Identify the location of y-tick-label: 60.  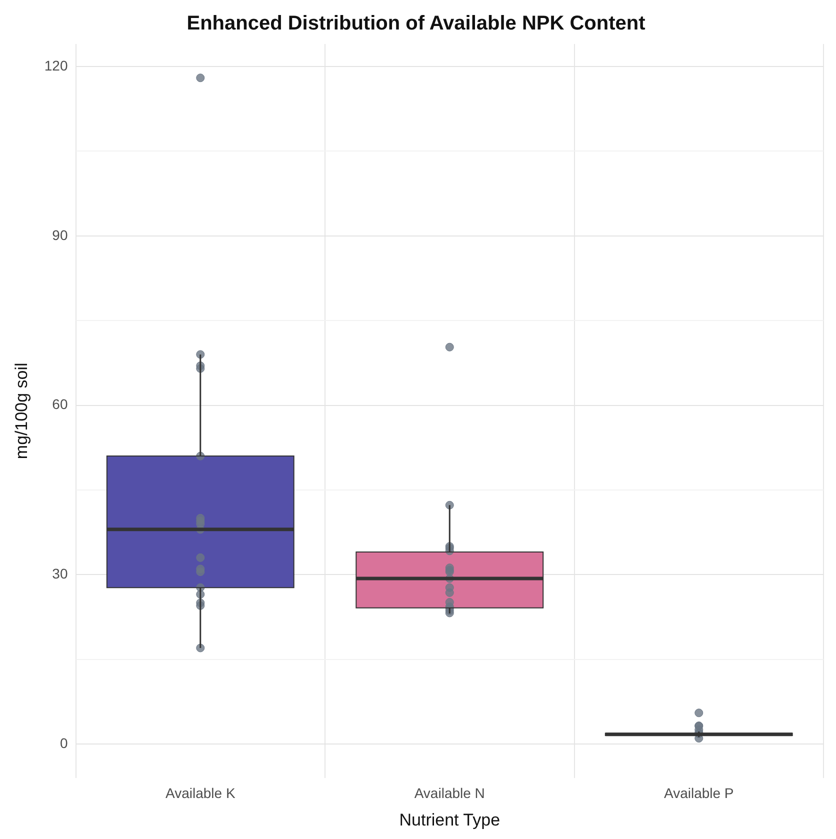
(60, 404).